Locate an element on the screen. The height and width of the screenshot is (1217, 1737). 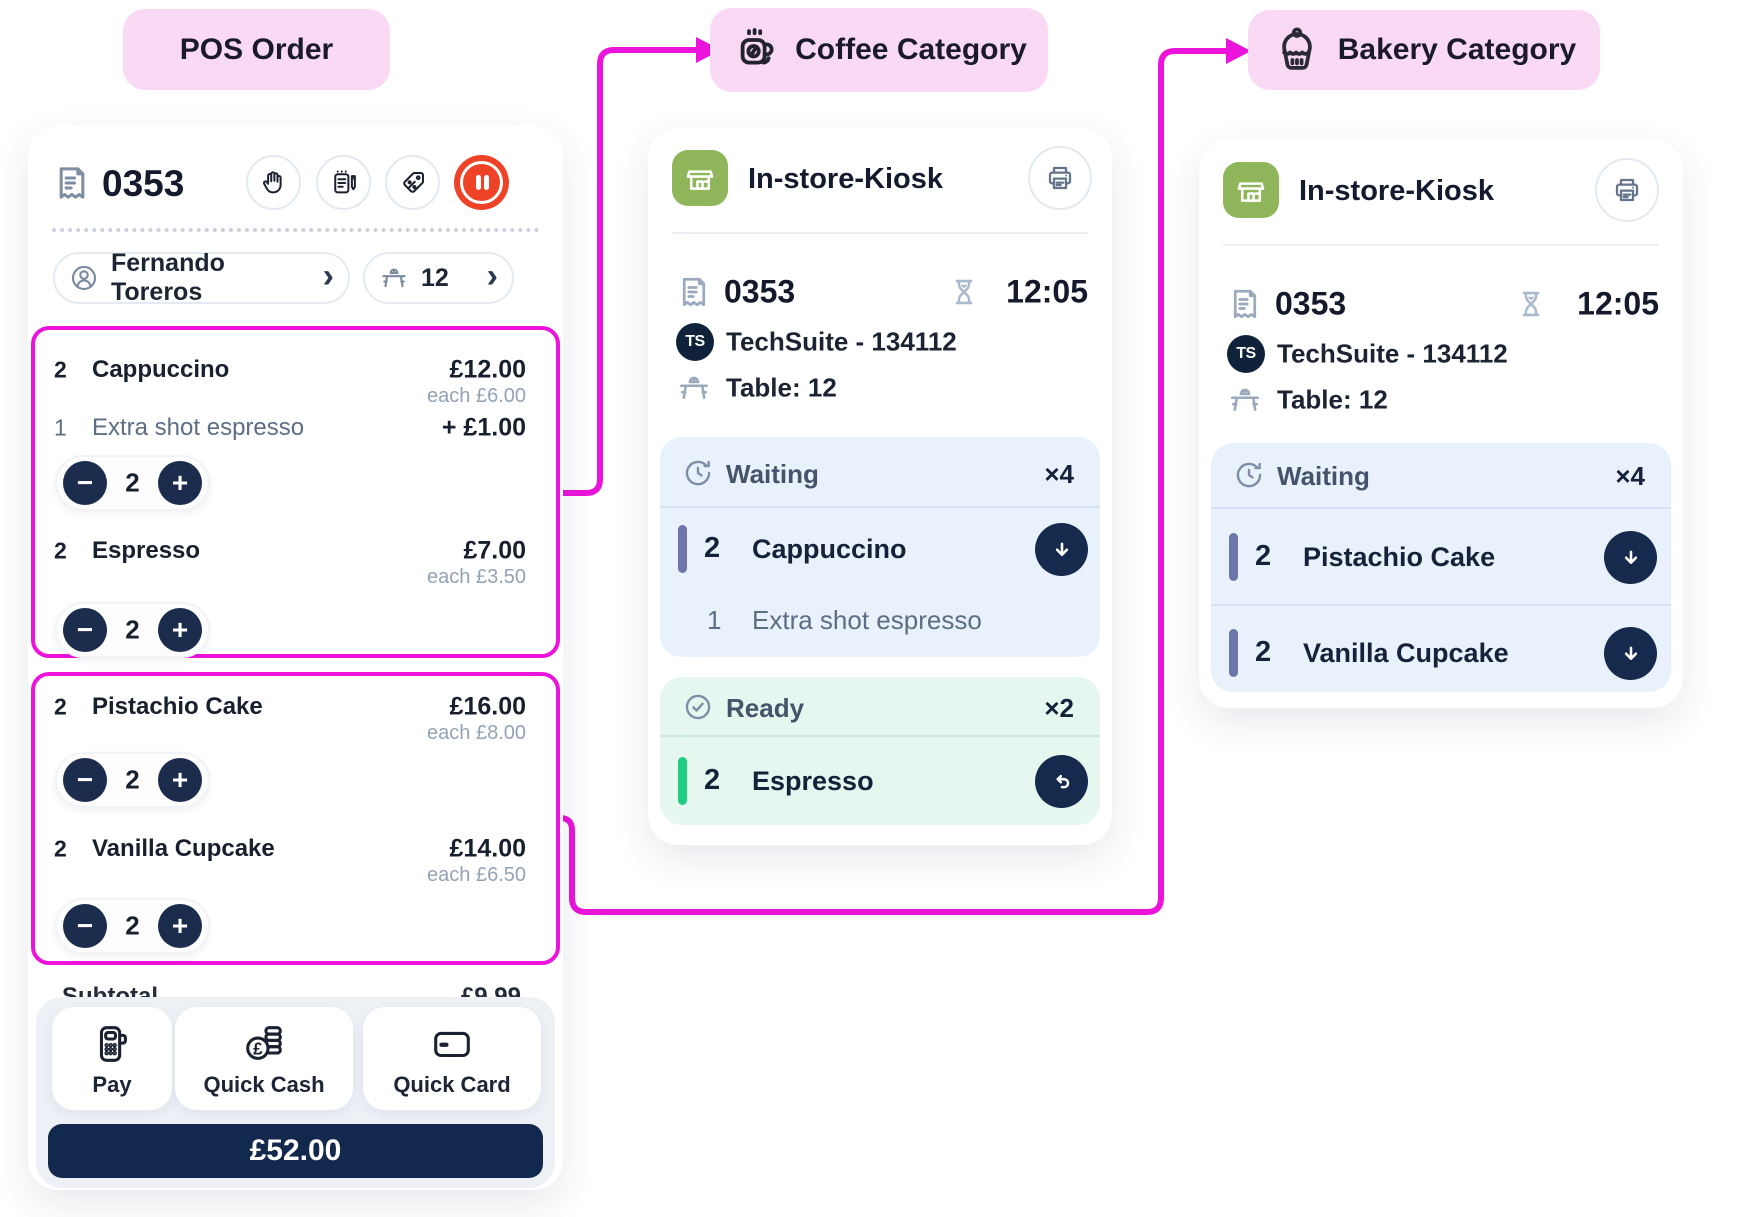
recall-item-button is located at coordinates (1061, 781).